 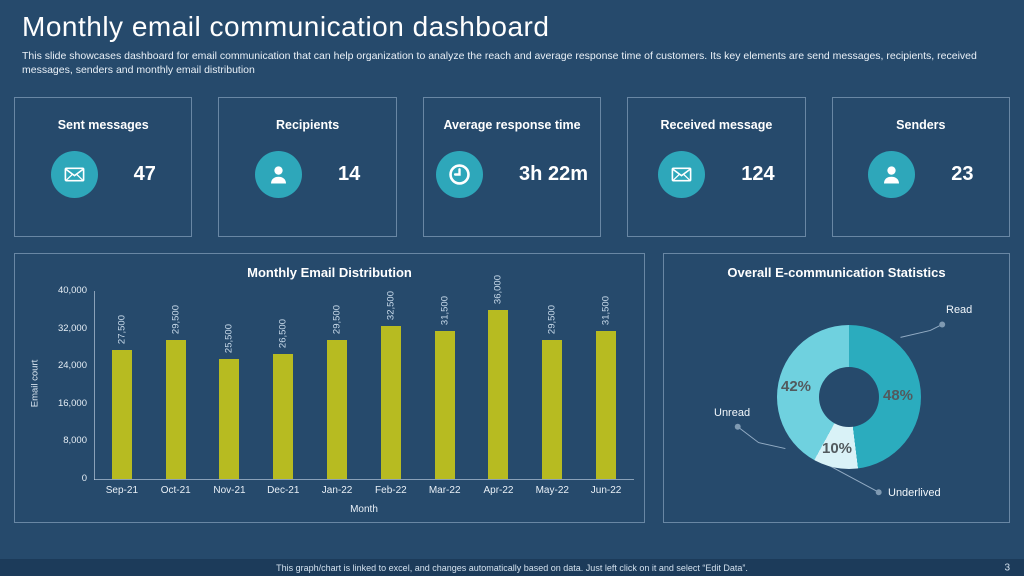 I want to click on kpi-card-recipients: Recipients 14, so click(x=307, y=167).